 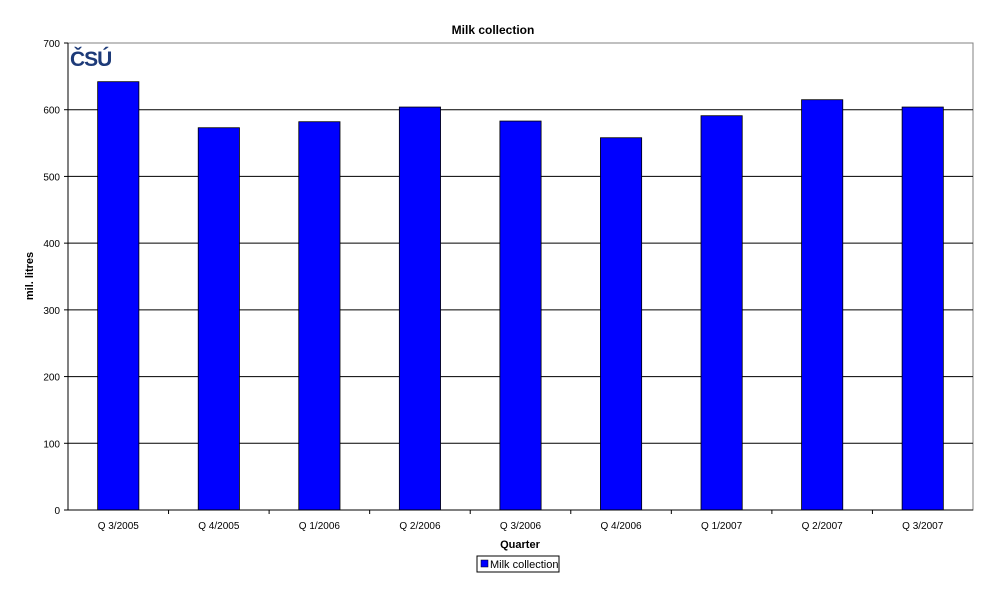 I want to click on legend-box, so click(x=518, y=564).